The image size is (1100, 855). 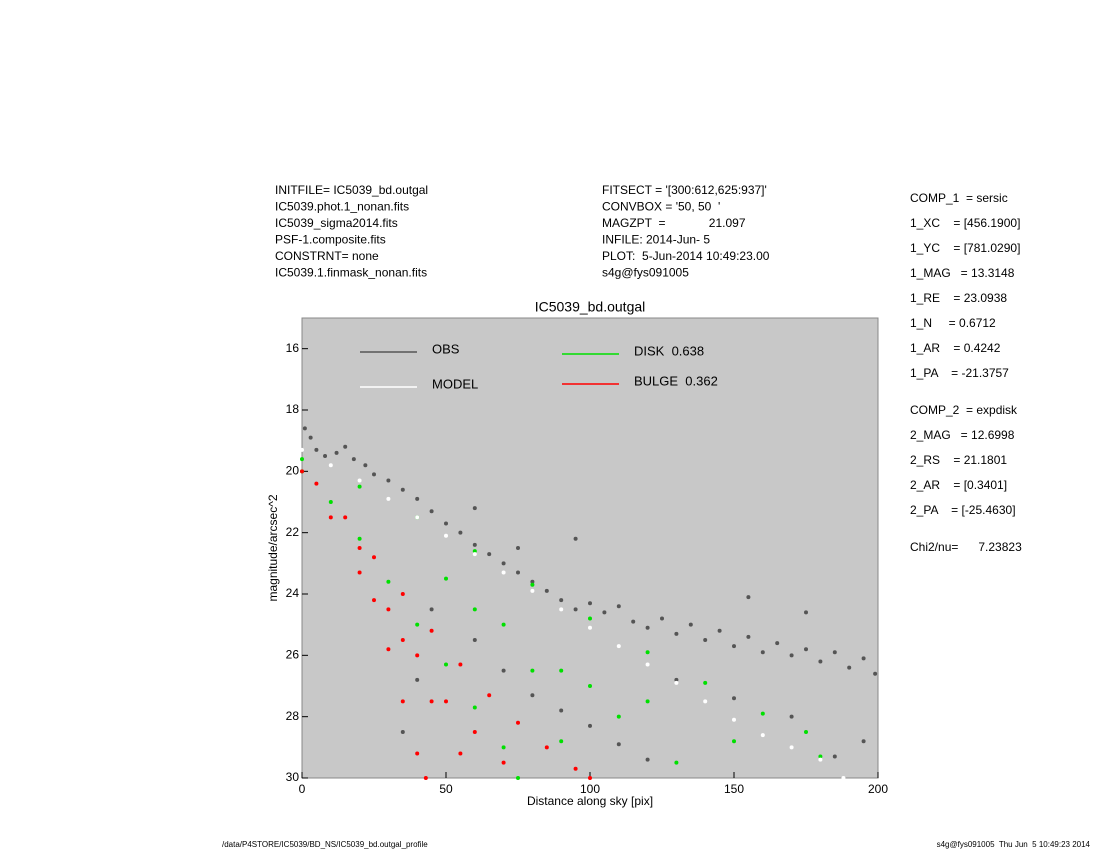 I want to click on header-middle-line: s4g@fys091005, so click(x=645, y=273).